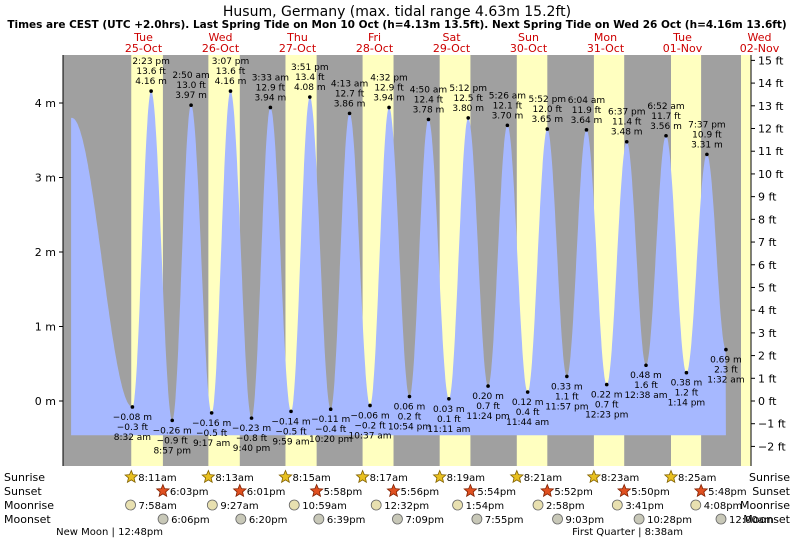  Describe the element at coordinates (528, 37) in the screenshot. I see `day-of-week: Sun` at that location.